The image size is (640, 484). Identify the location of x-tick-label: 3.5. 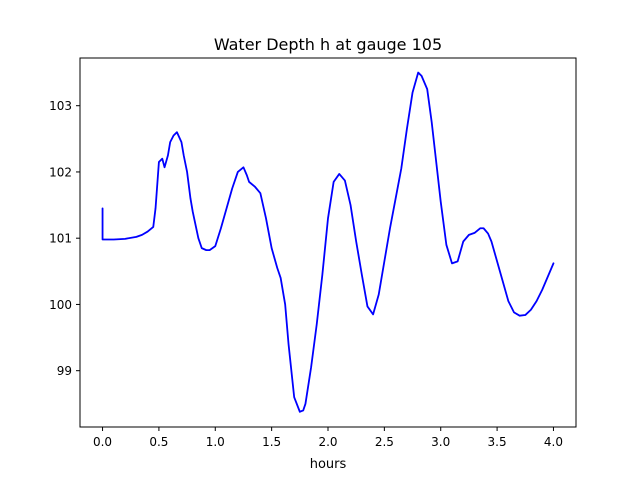
(497, 442).